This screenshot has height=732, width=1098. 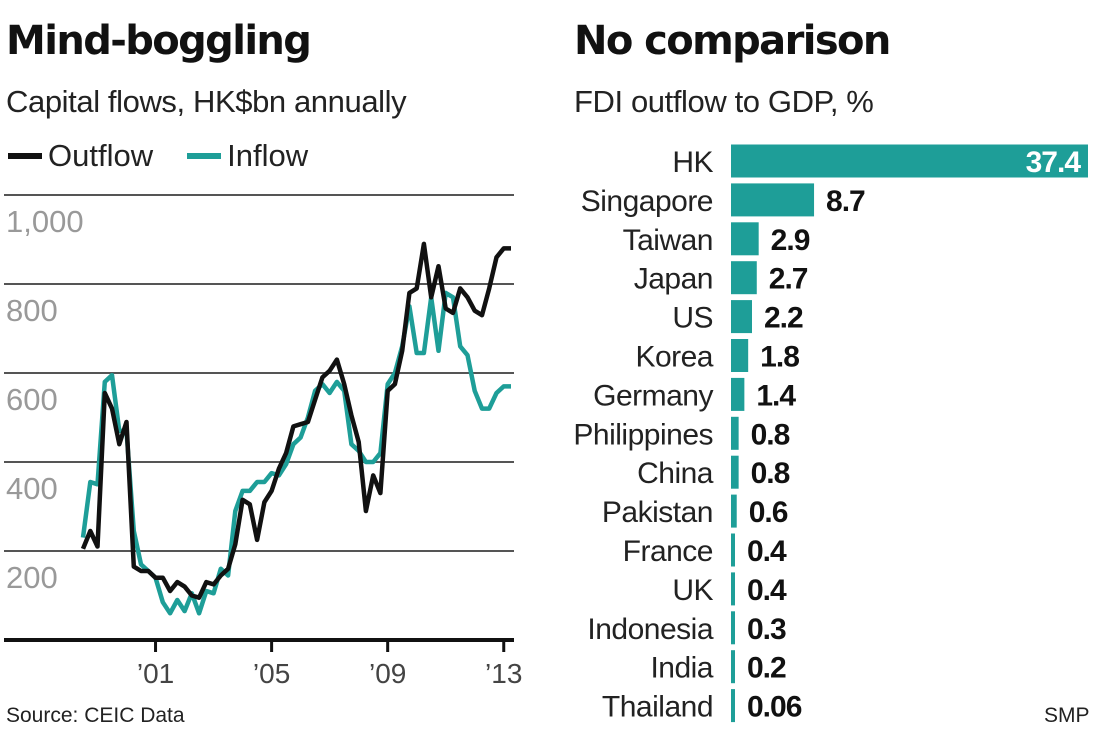 What do you see at coordinates (744, 278) in the screenshot?
I see `bar-japan` at bounding box center [744, 278].